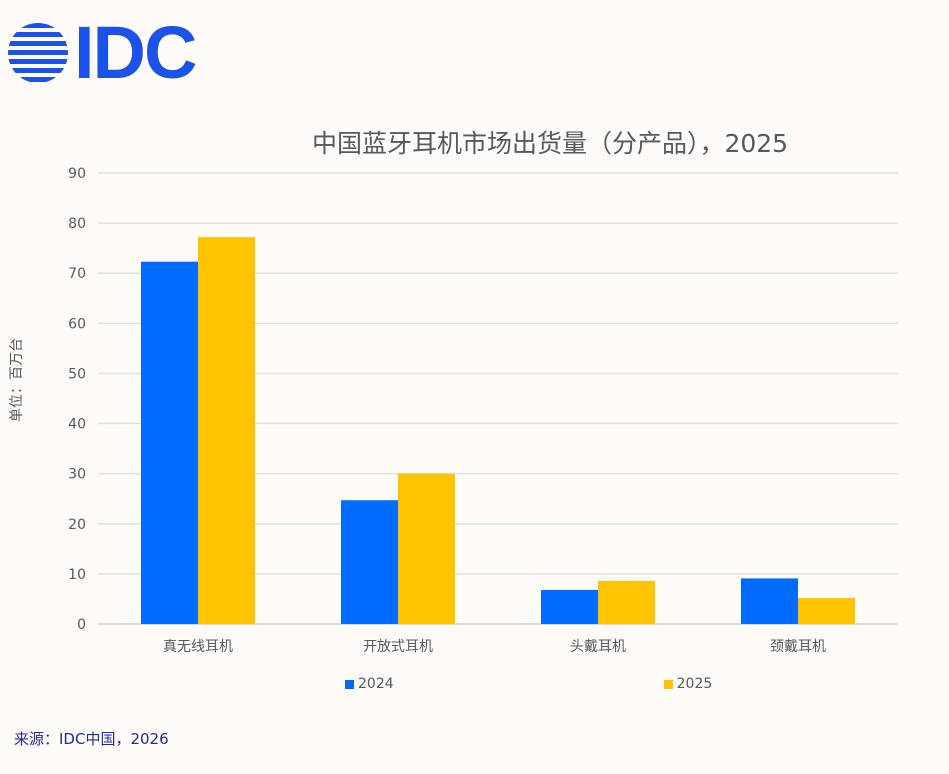 This screenshot has height=774, width=949. I want to click on idc-logo: IDC, so click(101, 52).